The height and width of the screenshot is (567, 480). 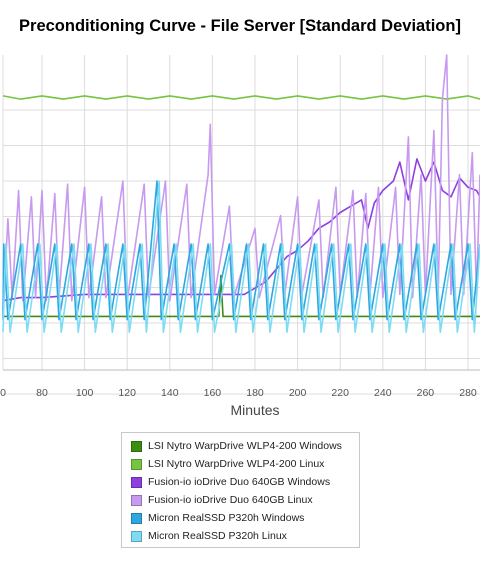 I want to click on x-tick-label: 80, so click(x=42, y=393).